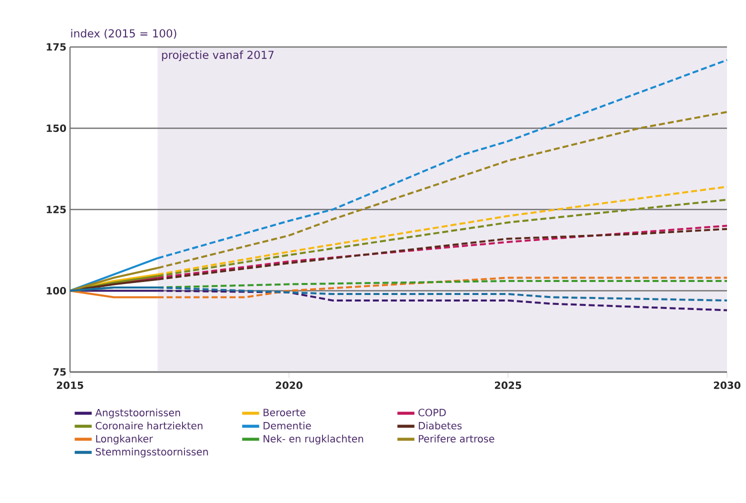 This screenshot has height=503, width=746. What do you see at coordinates (152, 453) in the screenshot?
I see `legend-label: Stemmingsstoornissen` at bounding box center [152, 453].